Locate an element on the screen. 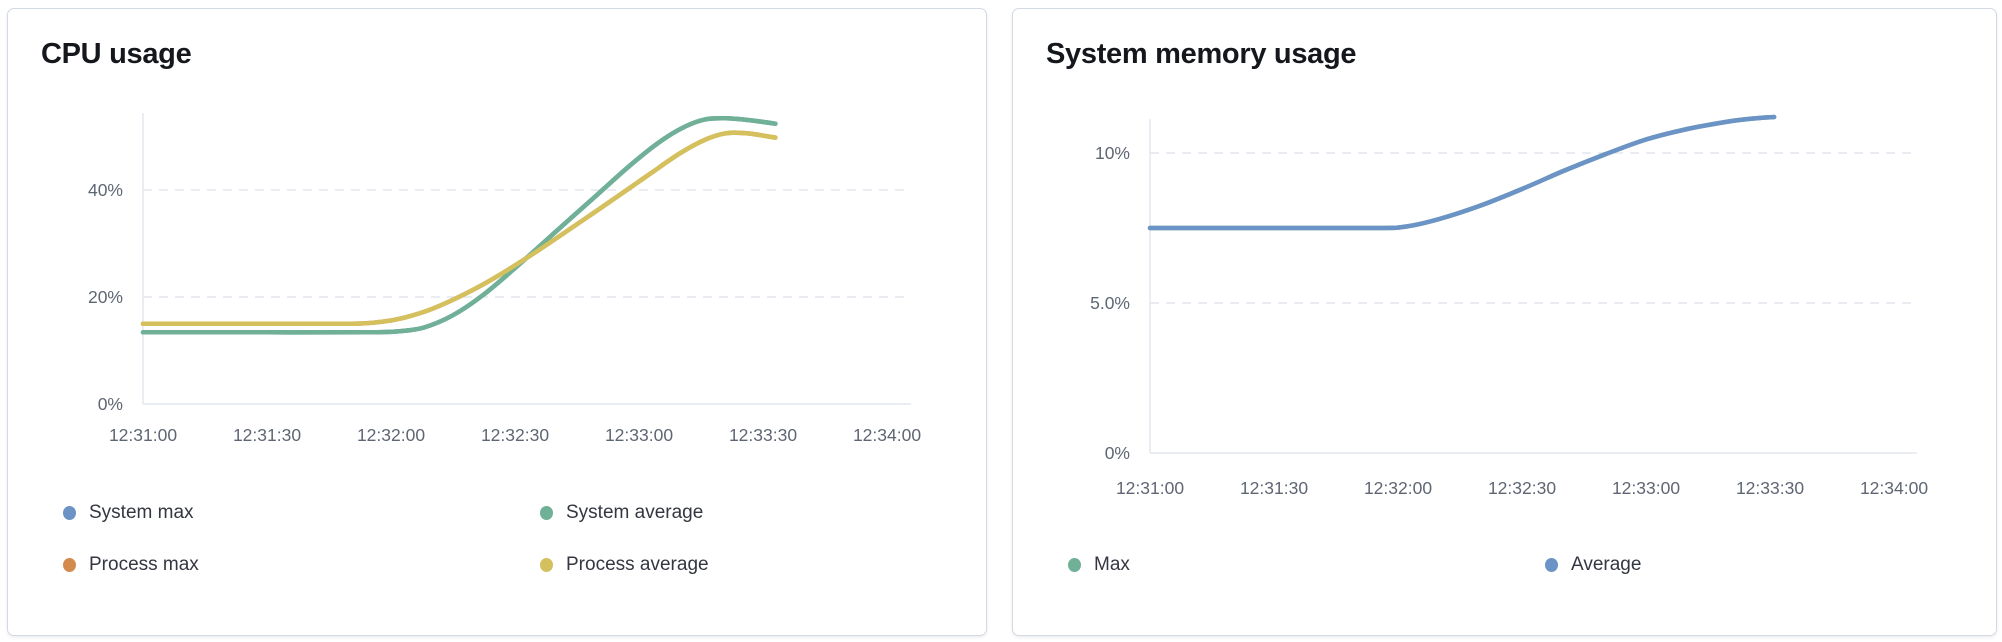  y-tick-label: 40% is located at coordinates (105, 190).